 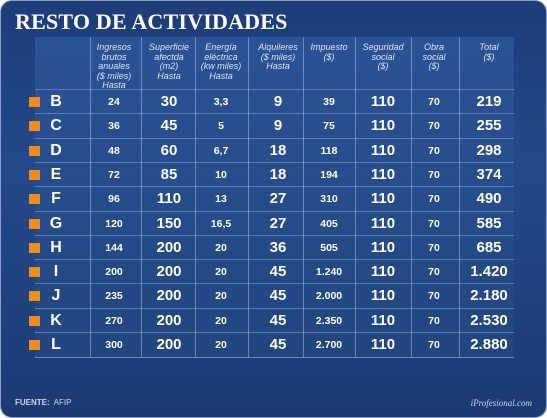 I want to click on table-row: K 270 200 20 45 2.350 110 70 2.530, so click(x=271, y=321).